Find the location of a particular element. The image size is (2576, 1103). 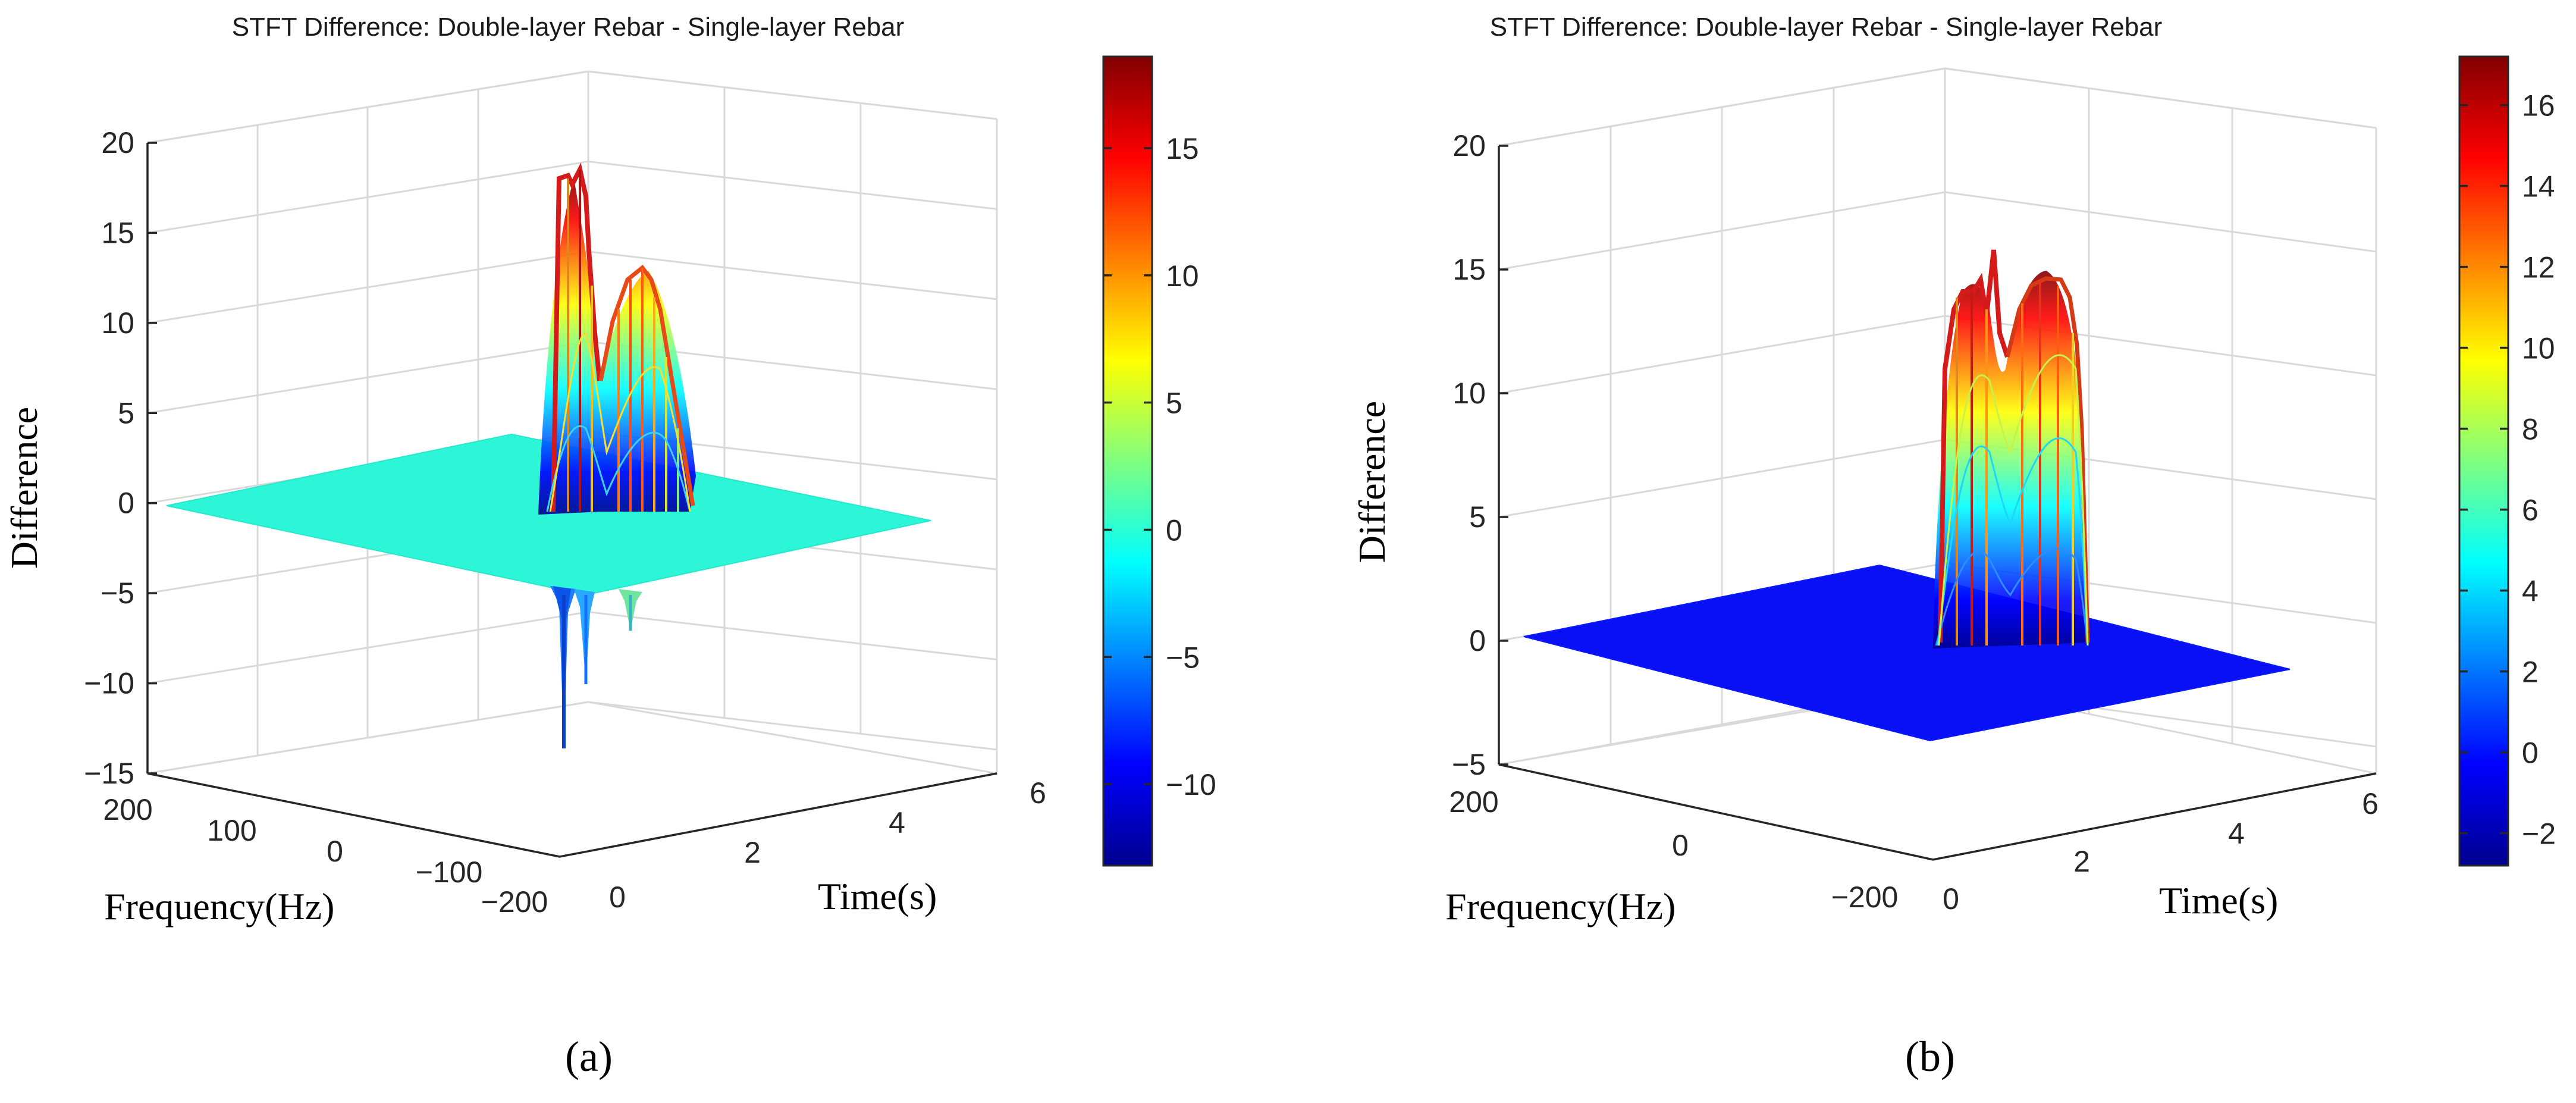

a-z-tick-1: −10 is located at coordinates (109, 683).